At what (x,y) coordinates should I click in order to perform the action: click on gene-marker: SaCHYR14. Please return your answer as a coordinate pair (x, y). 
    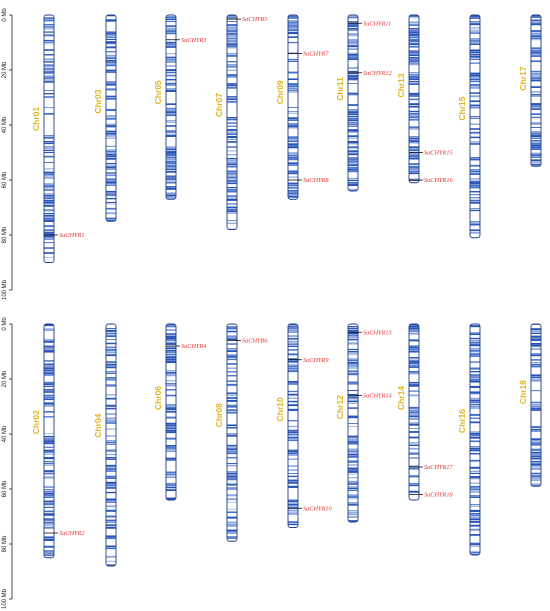
    Looking at the image, I should click on (370, 396).